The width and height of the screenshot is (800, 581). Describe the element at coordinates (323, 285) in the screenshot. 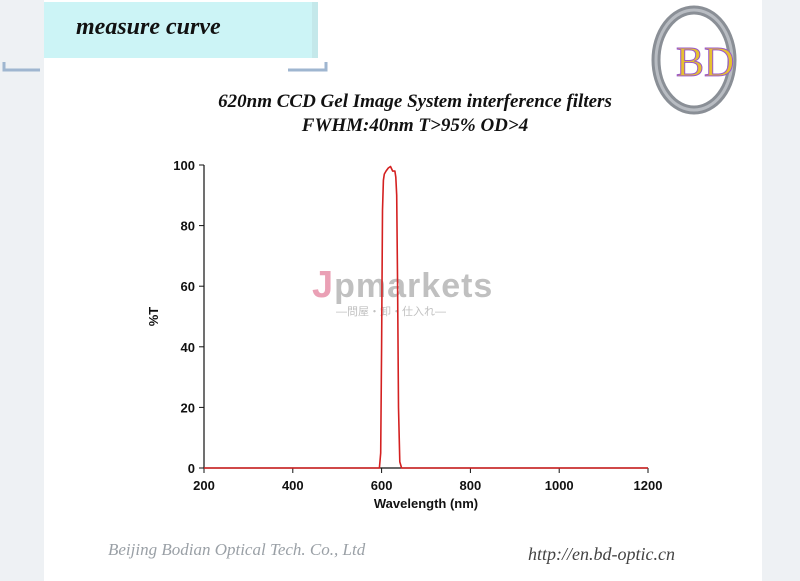

I see `watermark-logo-j: J` at that location.